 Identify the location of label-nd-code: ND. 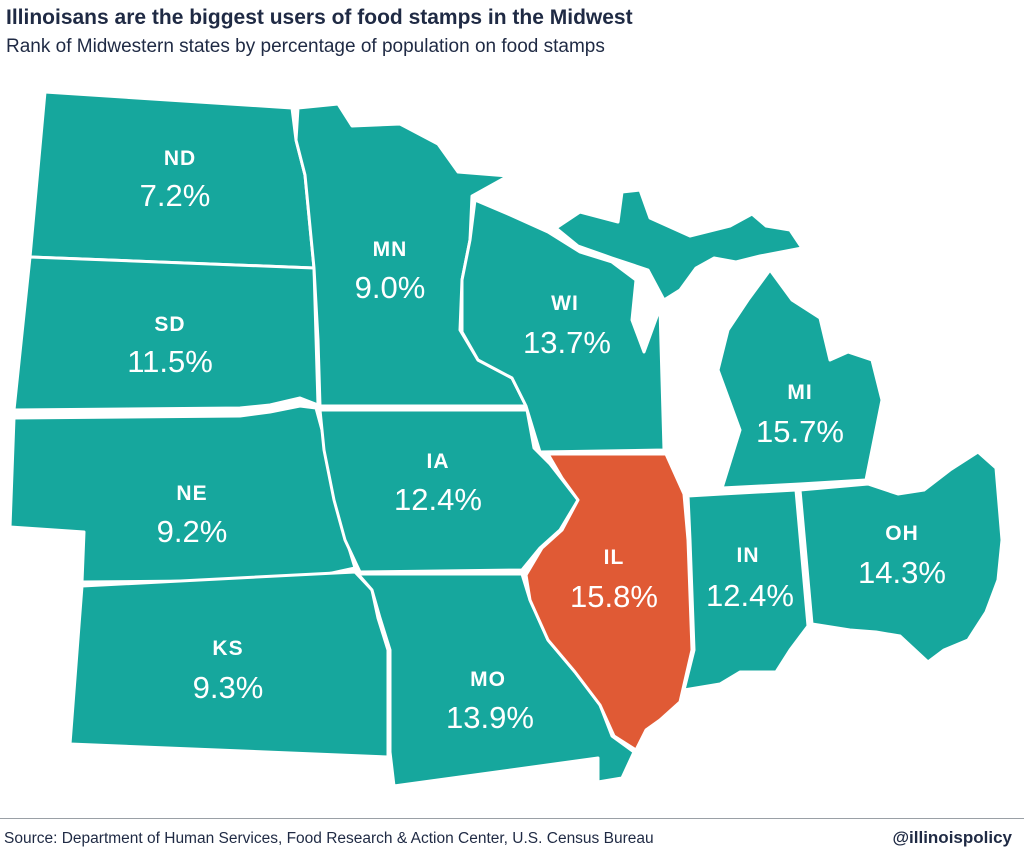
(180, 158).